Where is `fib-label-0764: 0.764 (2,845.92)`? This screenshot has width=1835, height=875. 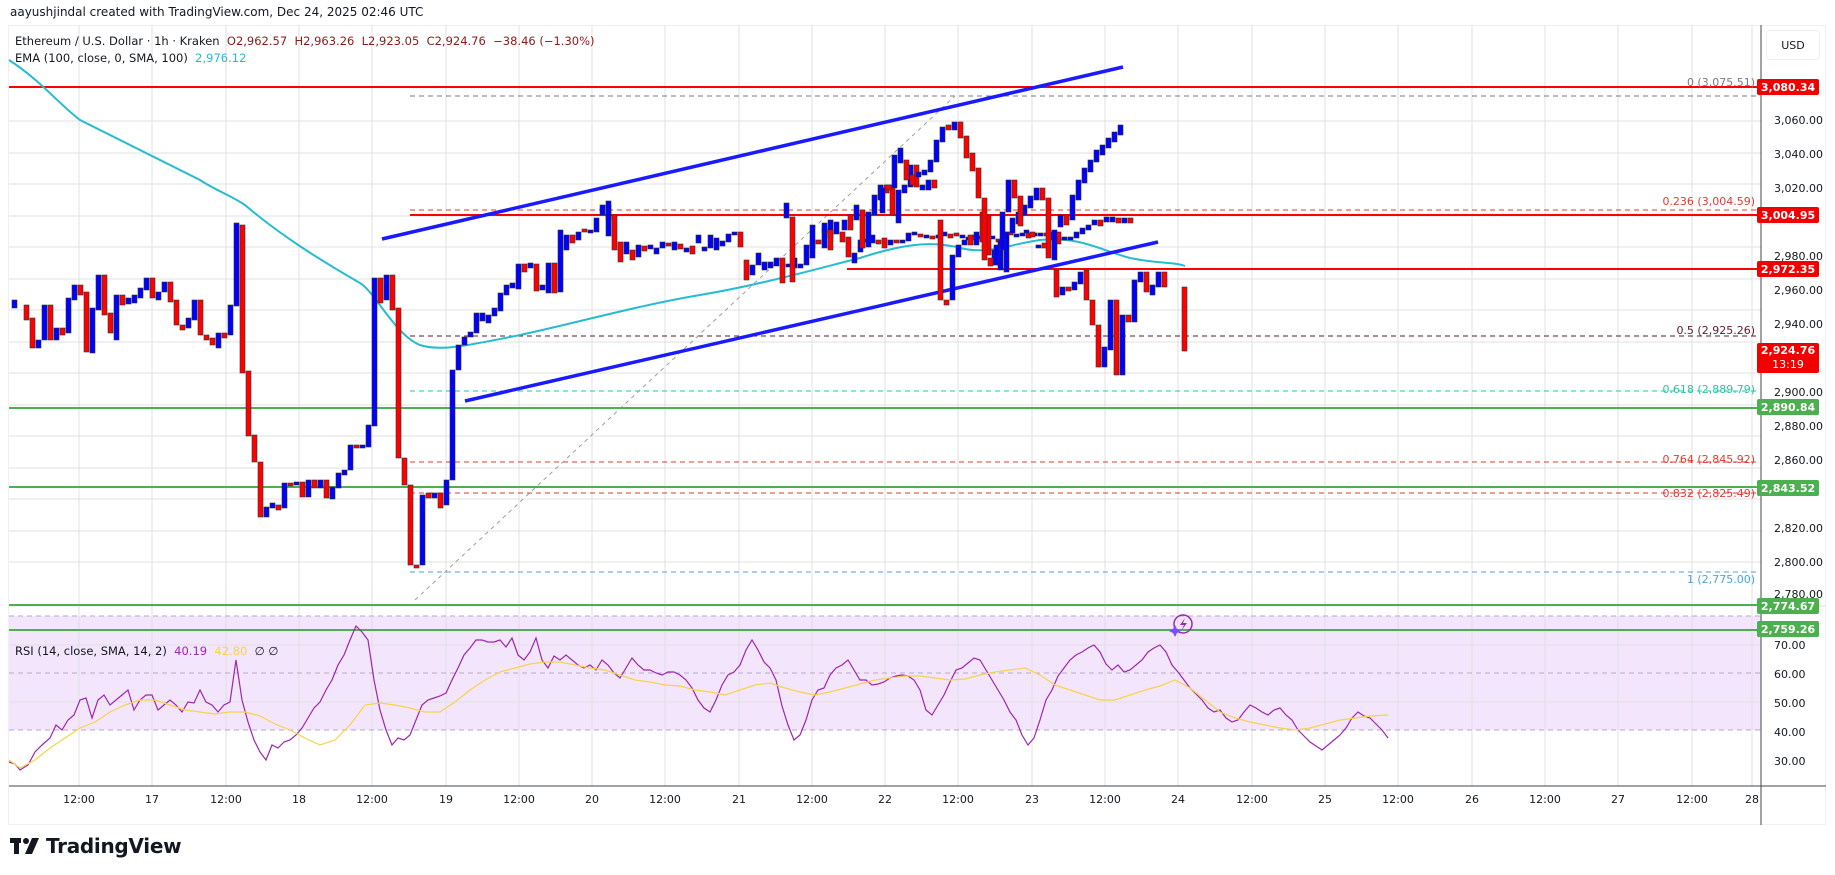 fib-label-0764: 0.764 (2,845.92) is located at coordinates (1708, 459).